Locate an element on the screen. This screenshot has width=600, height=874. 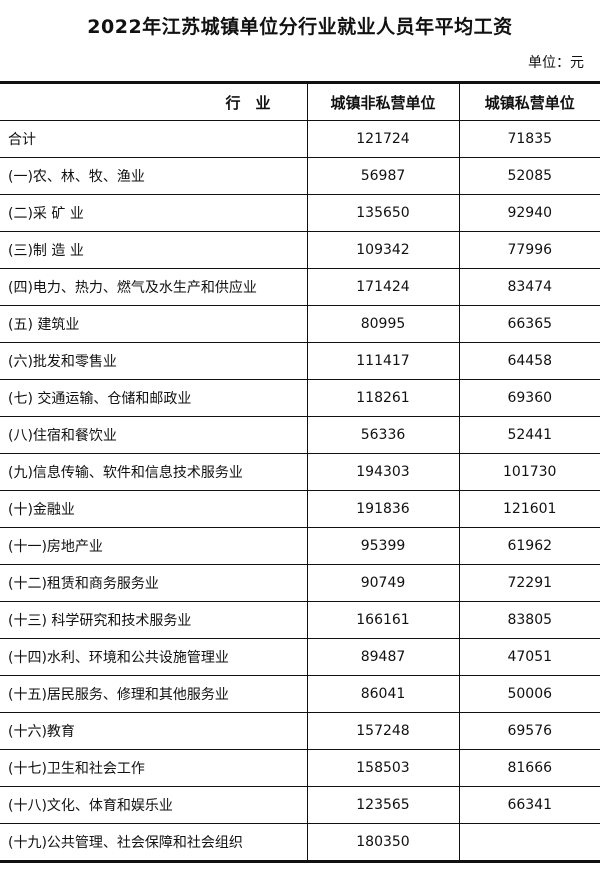
table-row: (八)住宿和餐饮业 56336 52441 is located at coordinates (300, 435).